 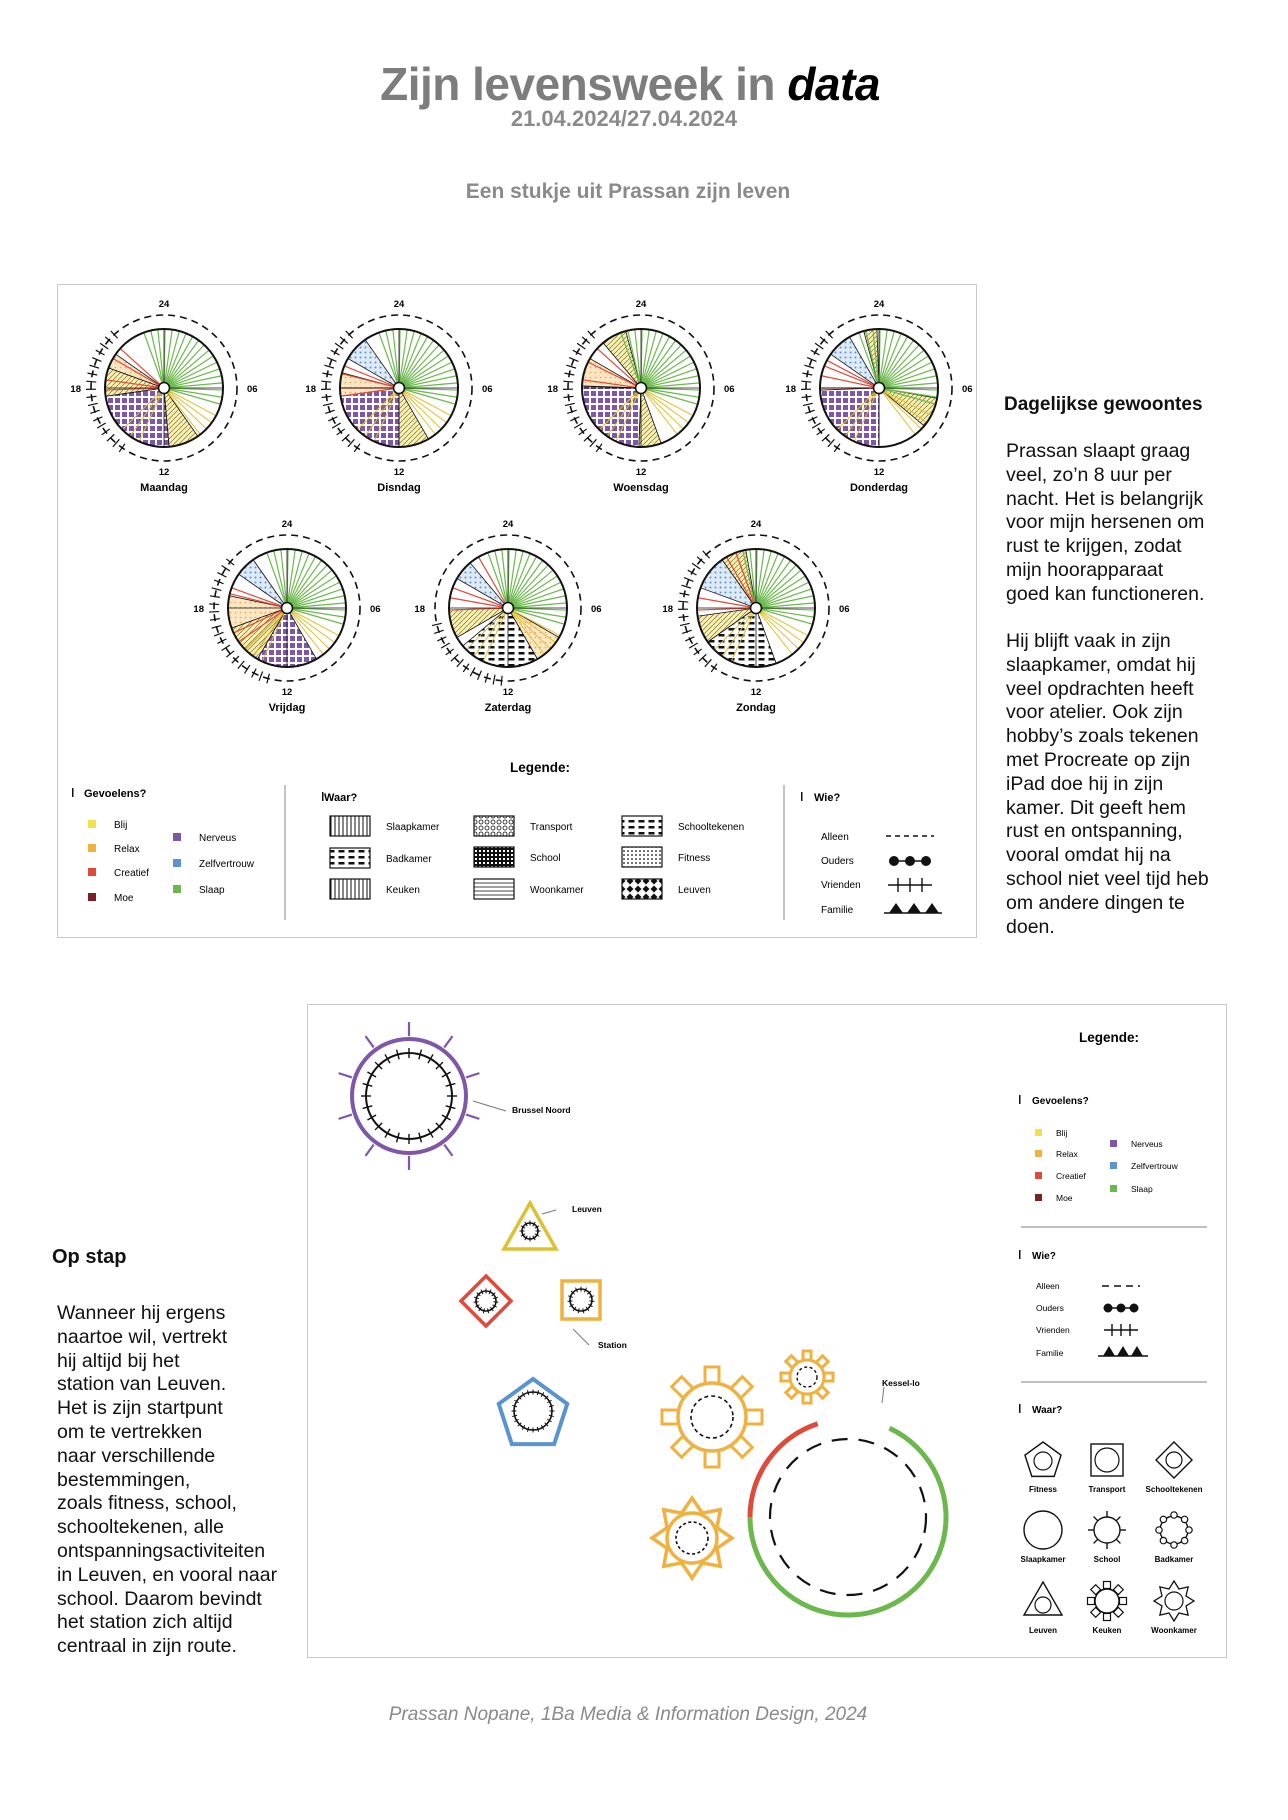 I want to click on place-icon-transport, so click(x=1107, y=1460).